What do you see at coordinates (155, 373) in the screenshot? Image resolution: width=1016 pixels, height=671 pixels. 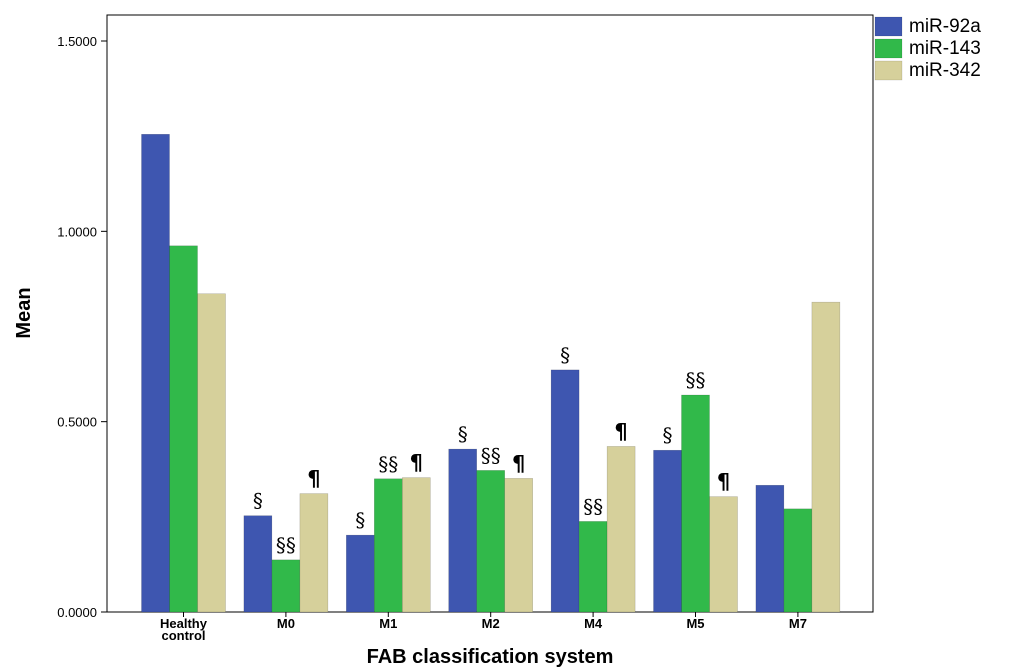 I see `bar-mir-92a-healthy-control` at bounding box center [155, 373].